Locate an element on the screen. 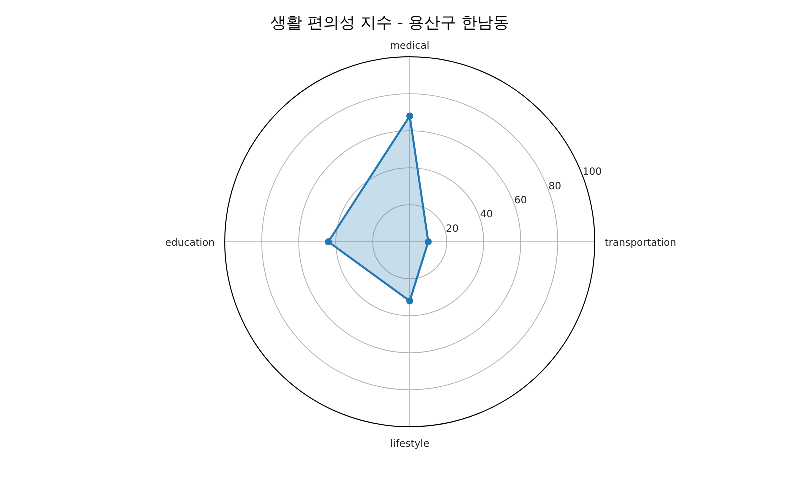 The height and width of the screenshot is (480, 800). spoke-label: lifestyle is located at coordinates (410, 444).